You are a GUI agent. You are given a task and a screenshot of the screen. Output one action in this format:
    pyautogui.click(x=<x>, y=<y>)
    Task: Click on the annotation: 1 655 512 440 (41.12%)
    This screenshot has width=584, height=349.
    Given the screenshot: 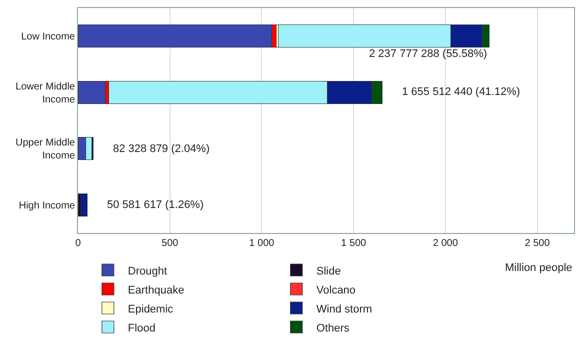 What is the action you would take?
    pyautogui.click(x=461, y=92)
    